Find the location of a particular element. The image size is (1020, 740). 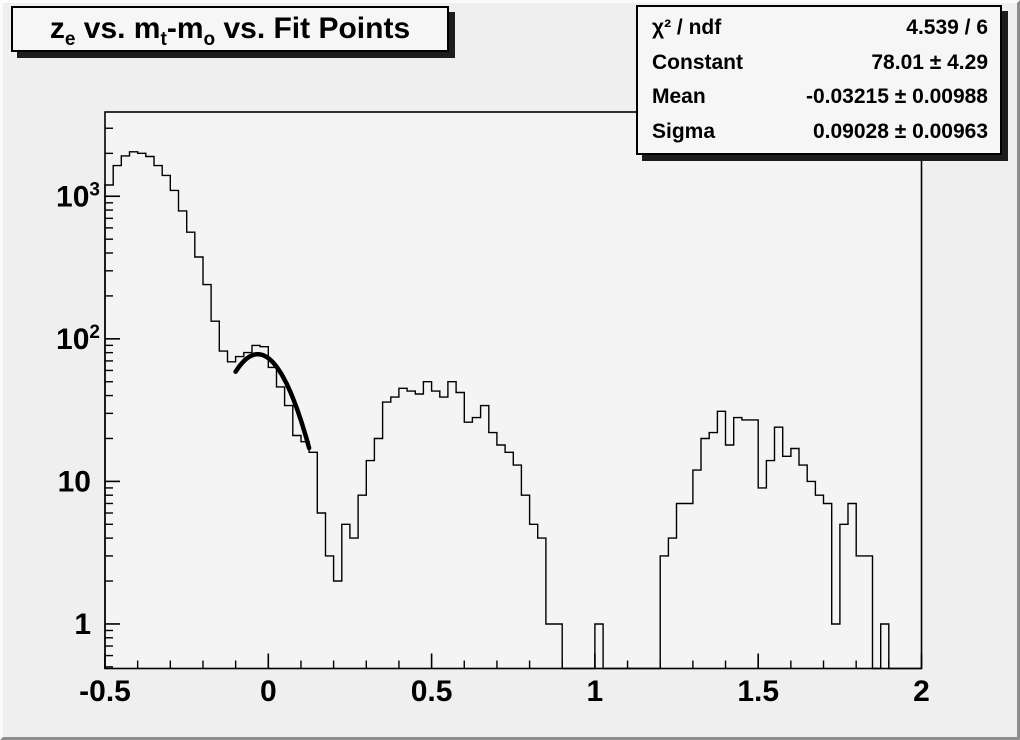

stats-value-constant: 78.01 ± 4.29 is located at coordinates (929, 62).